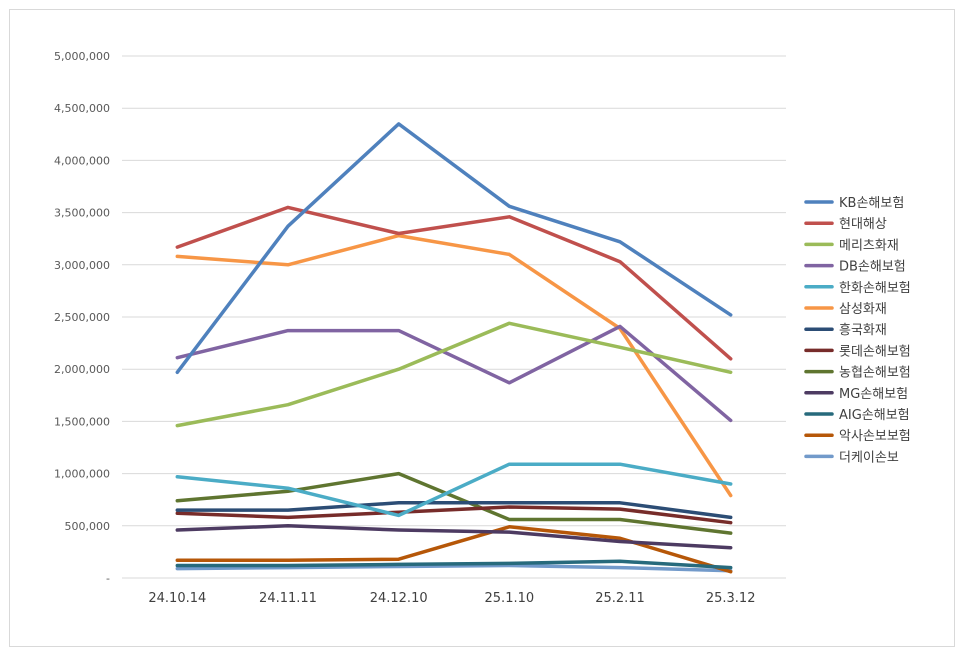  Describe the element at coordinates (869, 457) in the screenshot. I see `legend-label: 더케이손보` at that location.